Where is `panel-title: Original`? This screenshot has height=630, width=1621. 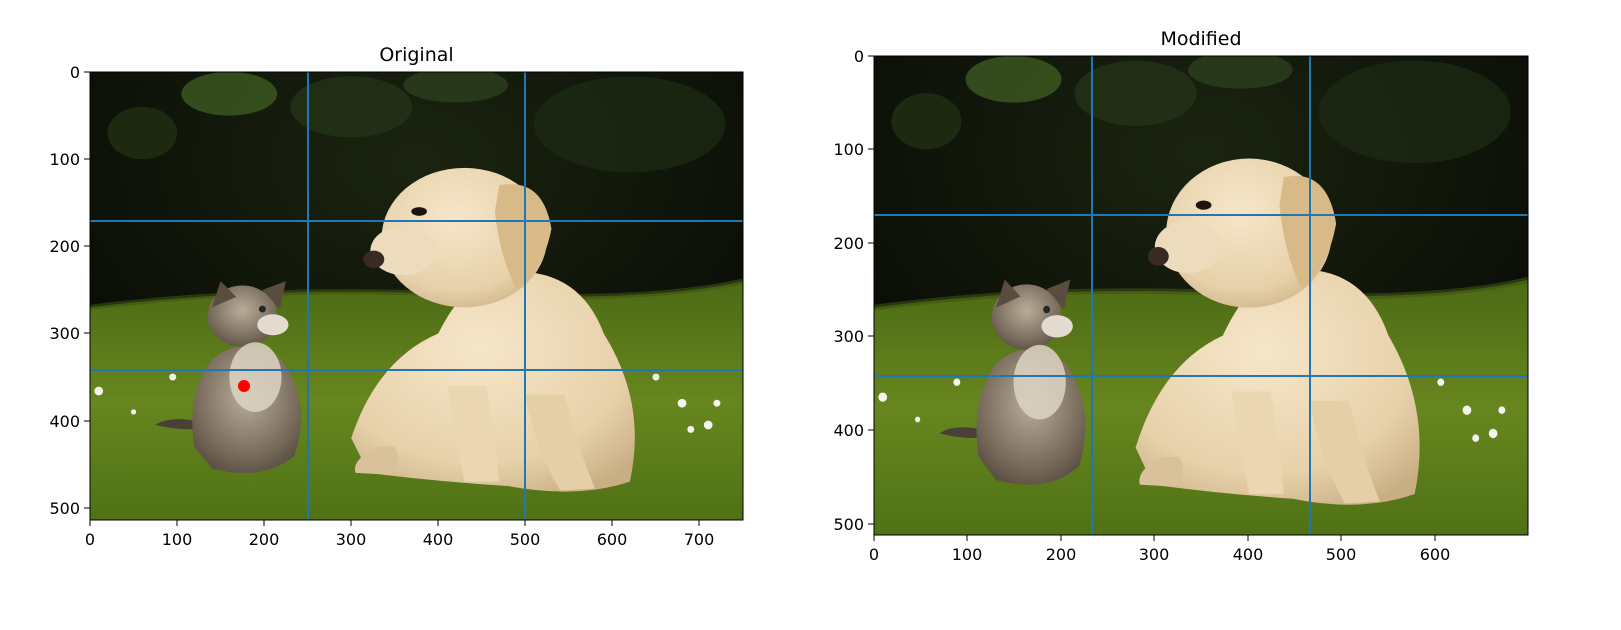
panel-title: Original is located at coordinates (416, 55).